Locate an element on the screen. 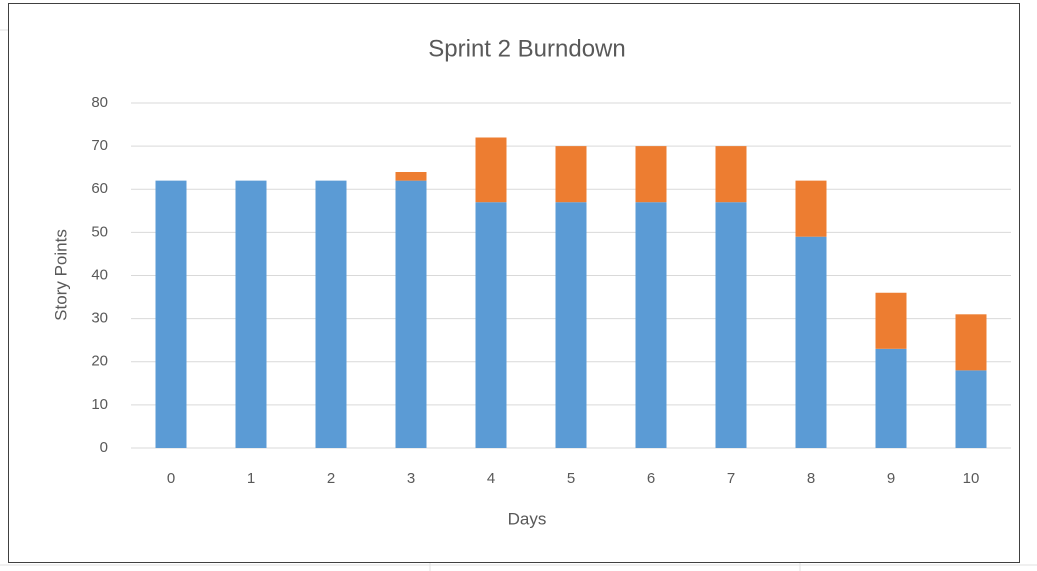  x-axis-label: Days is located at coordinates (527, 518).